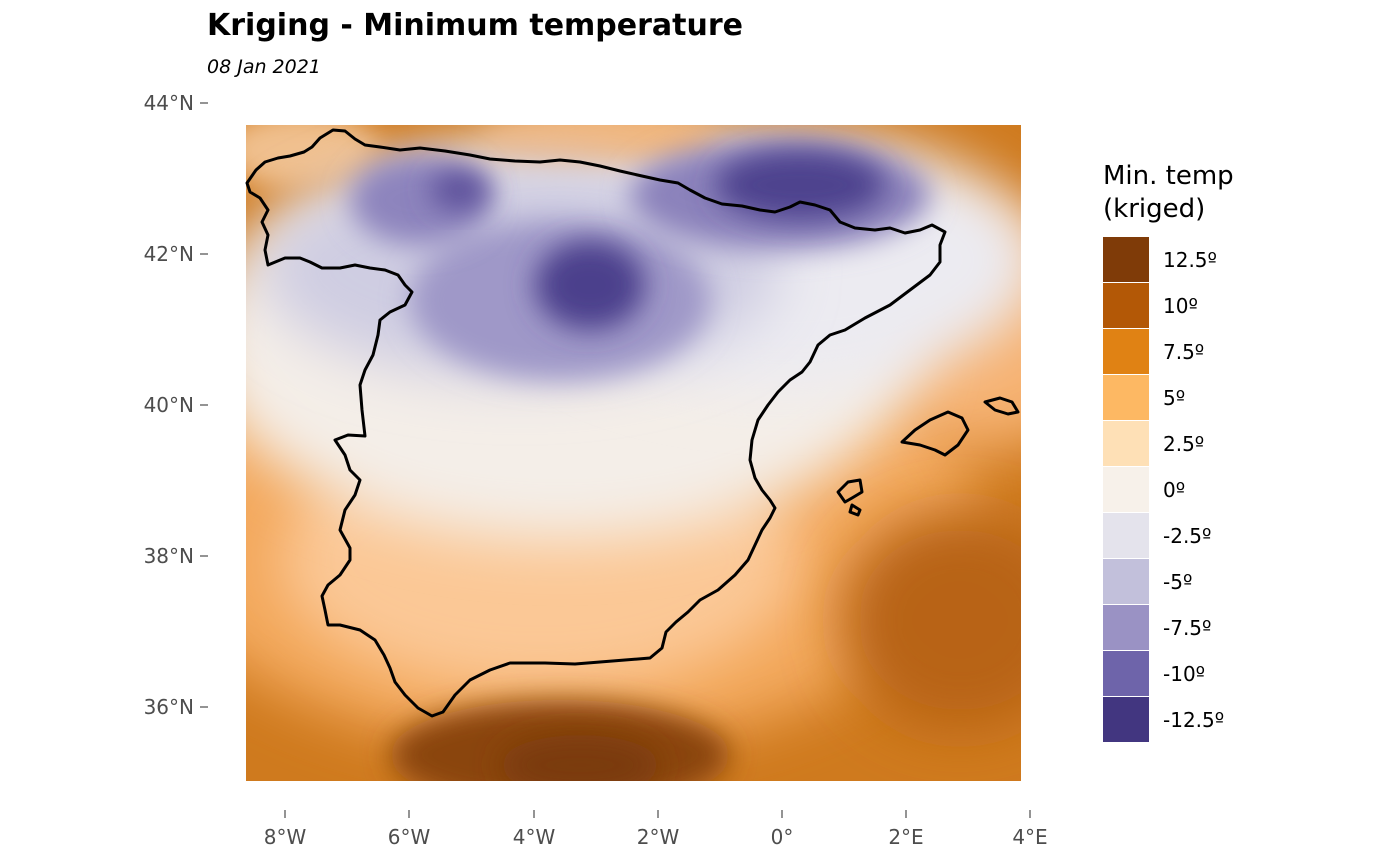  What do you see at coordinates (169, 556) in the screenshot?
I see `lat-tick-label: 38°N` at bounding box center [169, 556].